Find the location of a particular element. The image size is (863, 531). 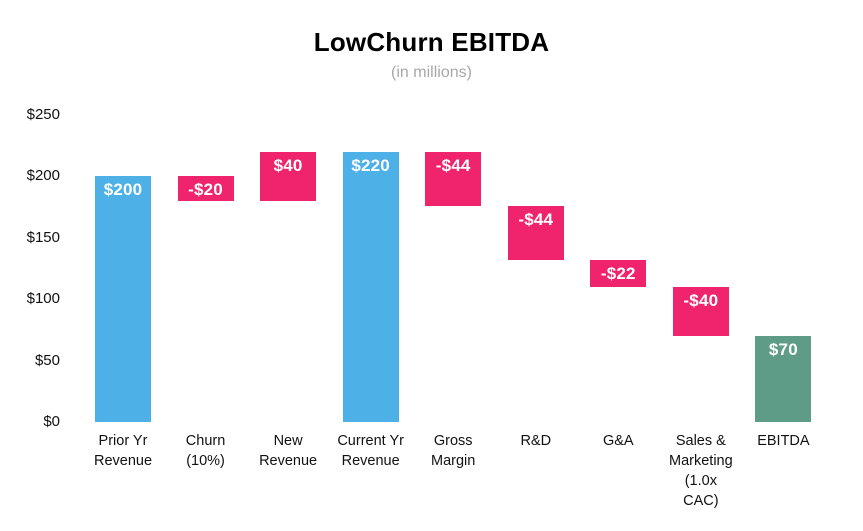

bar-value-label: -$20 is located at coordinates (205, 190).